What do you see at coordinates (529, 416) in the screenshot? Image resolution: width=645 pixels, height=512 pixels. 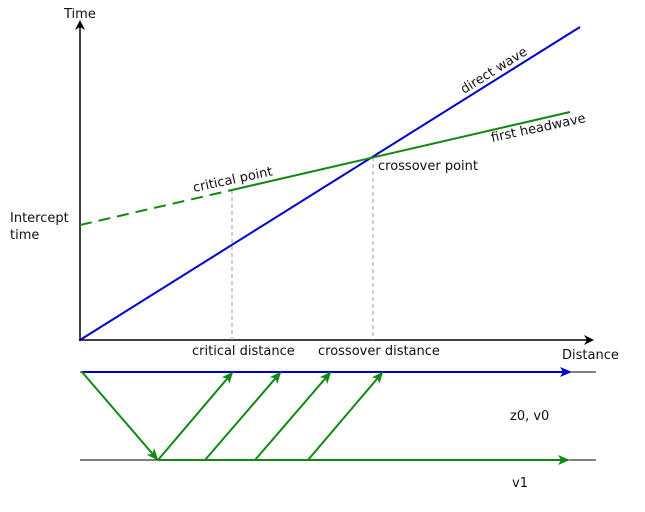 I see `upper-layer-label: z0, v0` at bounding box center [529, 416].